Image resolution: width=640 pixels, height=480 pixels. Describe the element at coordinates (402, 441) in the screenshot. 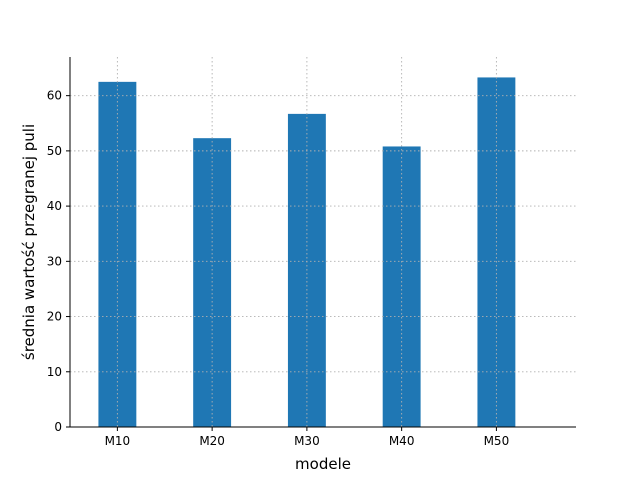

I see `x-tick-label-m40: M40` at that location.